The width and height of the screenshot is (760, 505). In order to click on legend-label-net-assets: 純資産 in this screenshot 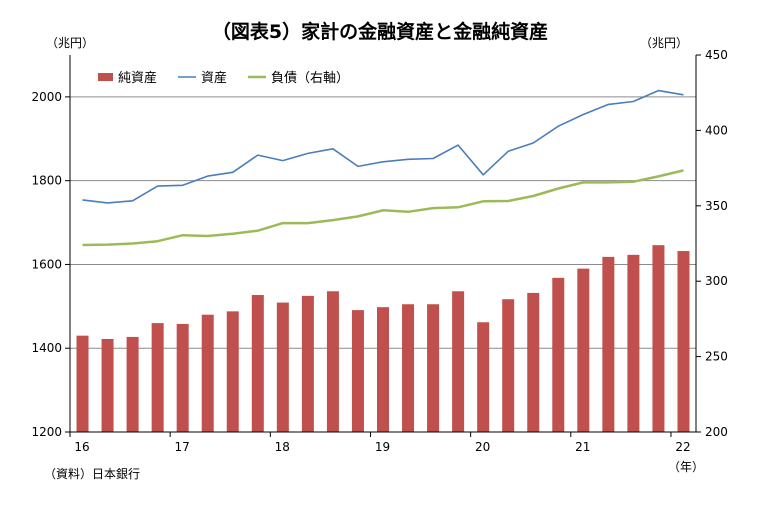, I will do `click(137, 78)`.